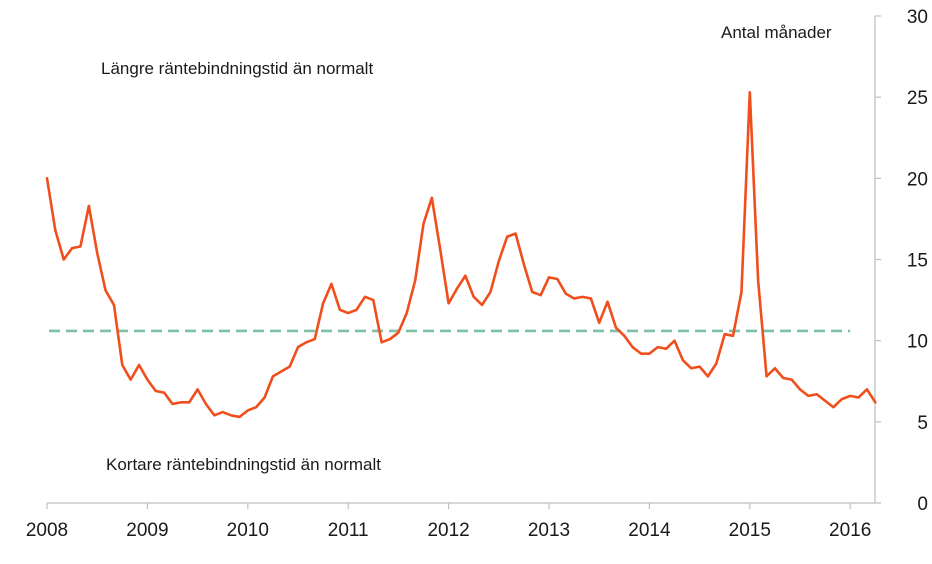 This screenshot has width=932, height=564. I want to click on y-tick-label: 20, so click(917, 179).